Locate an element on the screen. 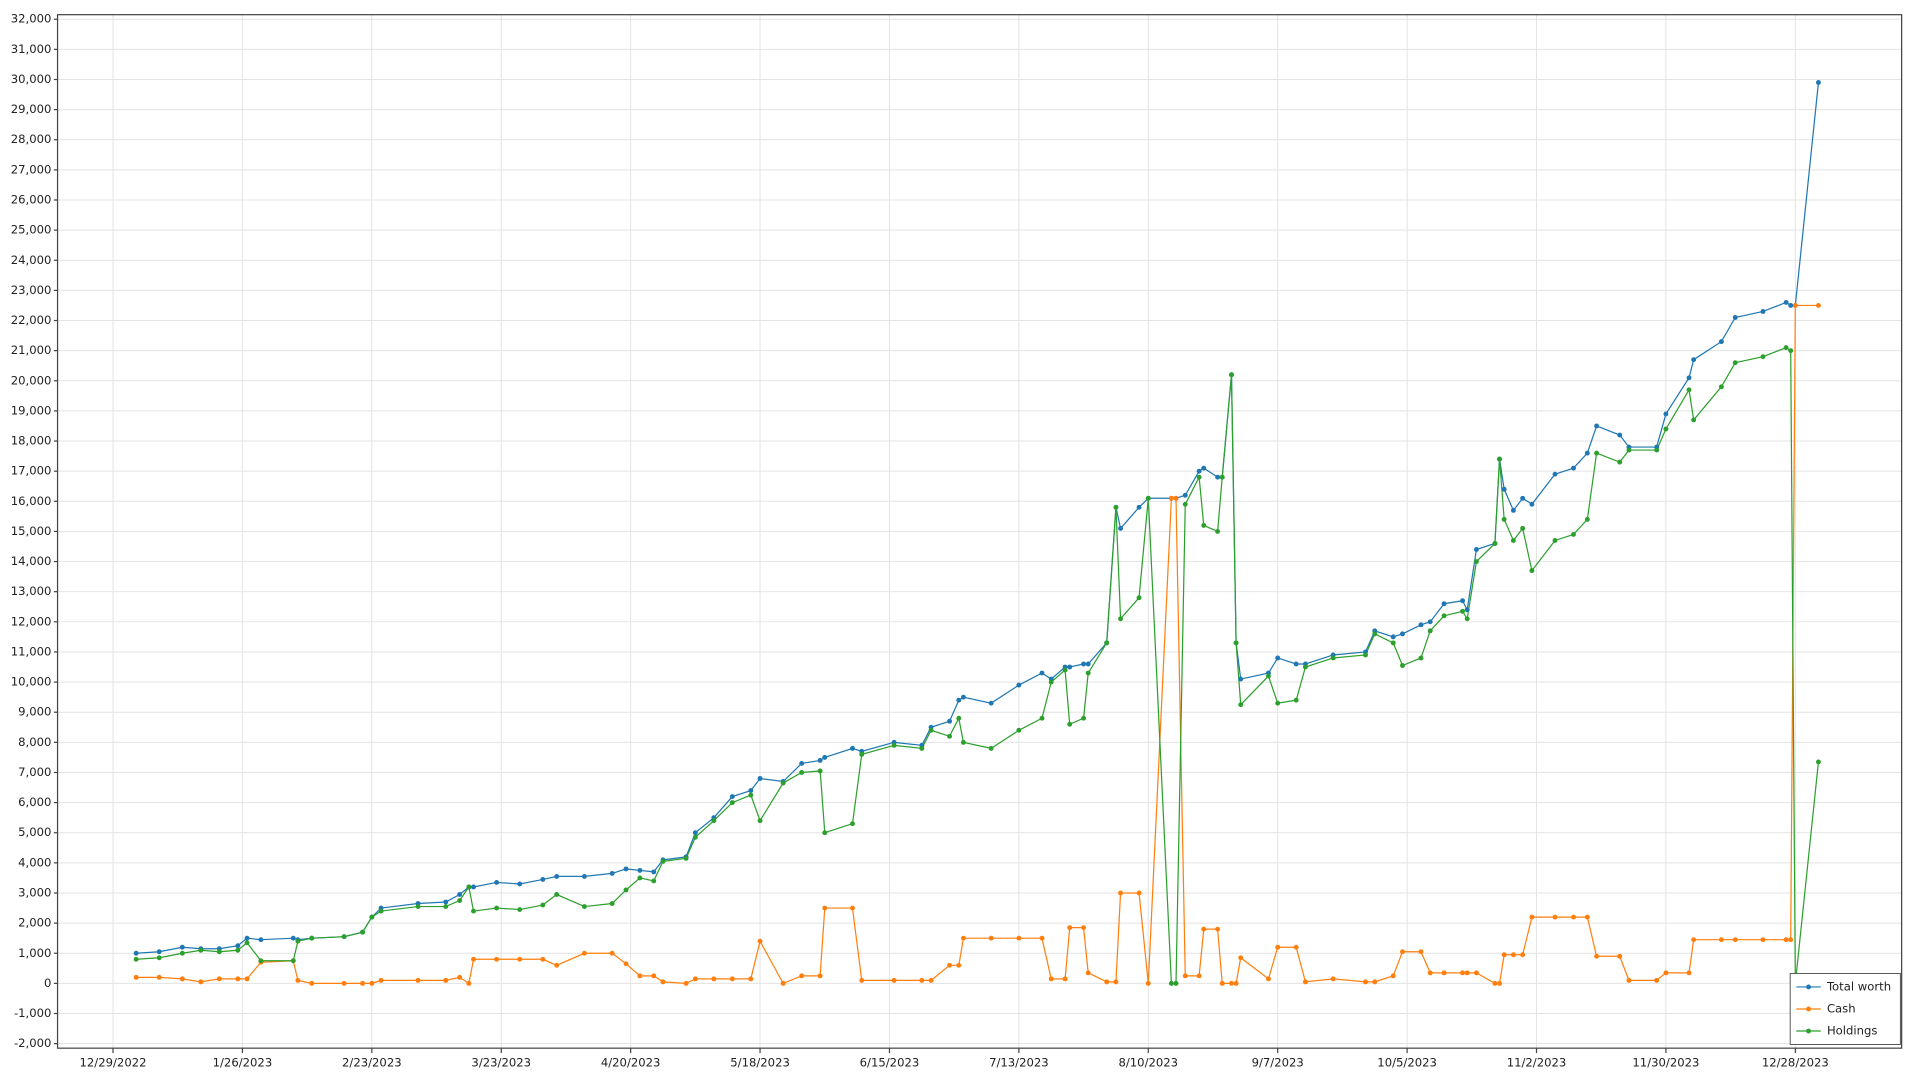 The image size is (1920, 1080). y-tick-label: 16,000 is located at coordinates (31, 501).